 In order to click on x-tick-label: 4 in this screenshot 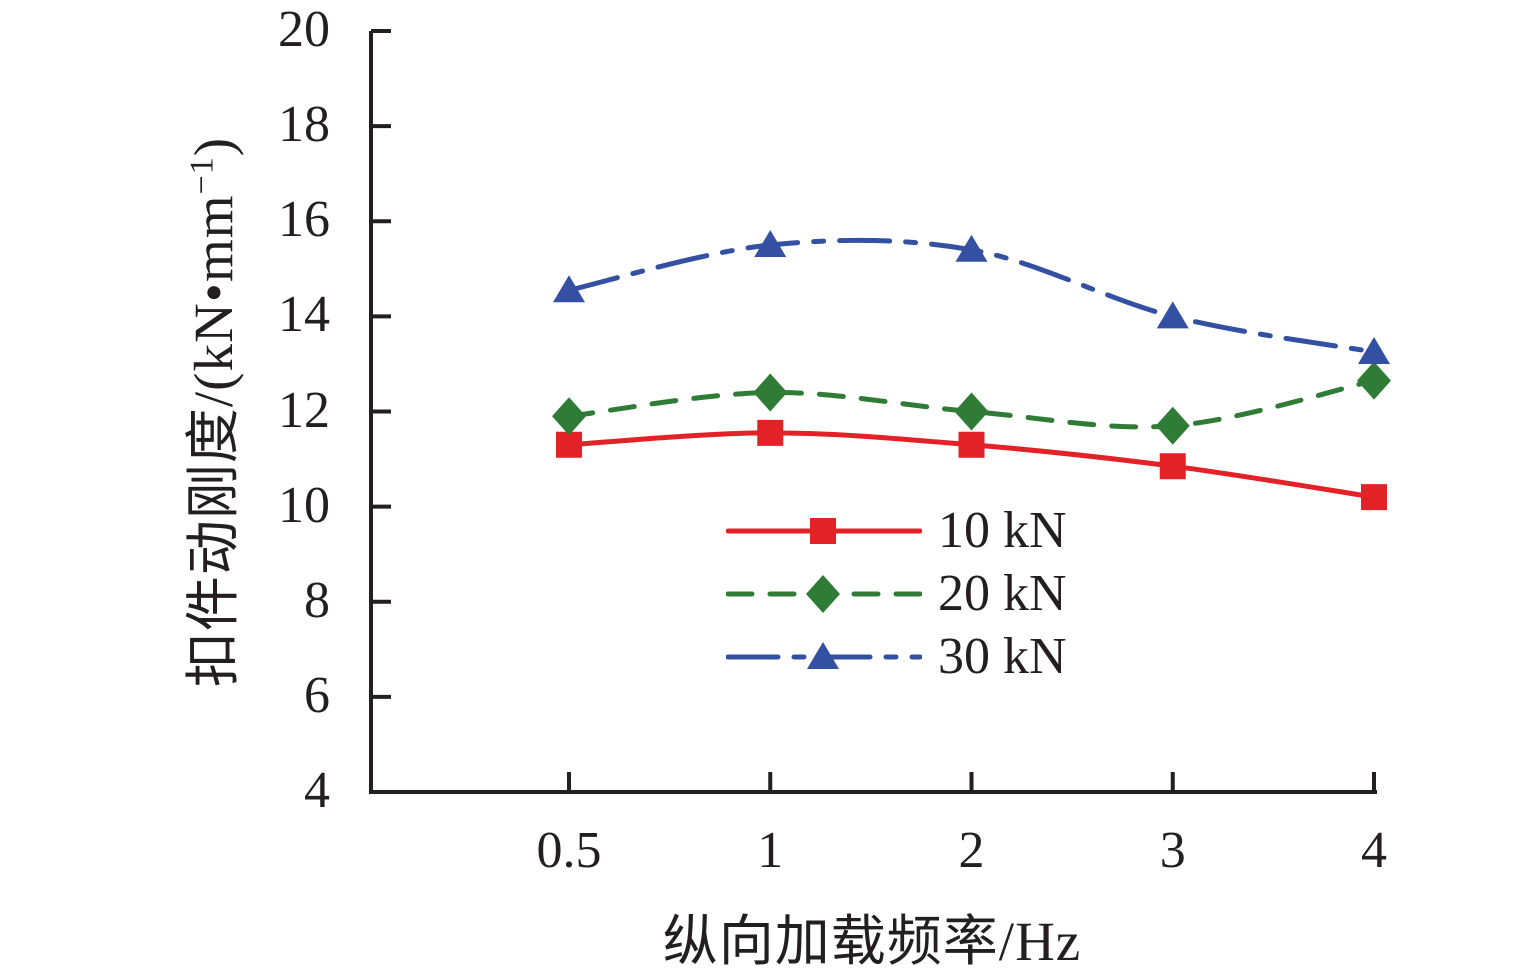, I will do `click(1374, 850)`.